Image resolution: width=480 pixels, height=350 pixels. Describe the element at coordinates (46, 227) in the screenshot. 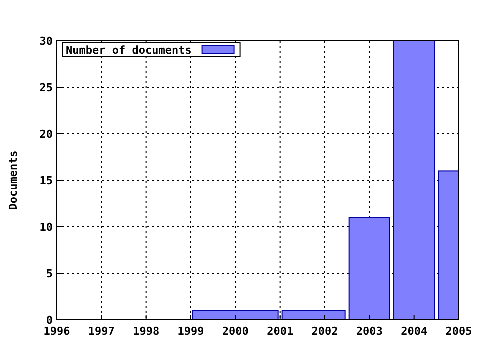

I see `y-tick-label: 10` at that location.